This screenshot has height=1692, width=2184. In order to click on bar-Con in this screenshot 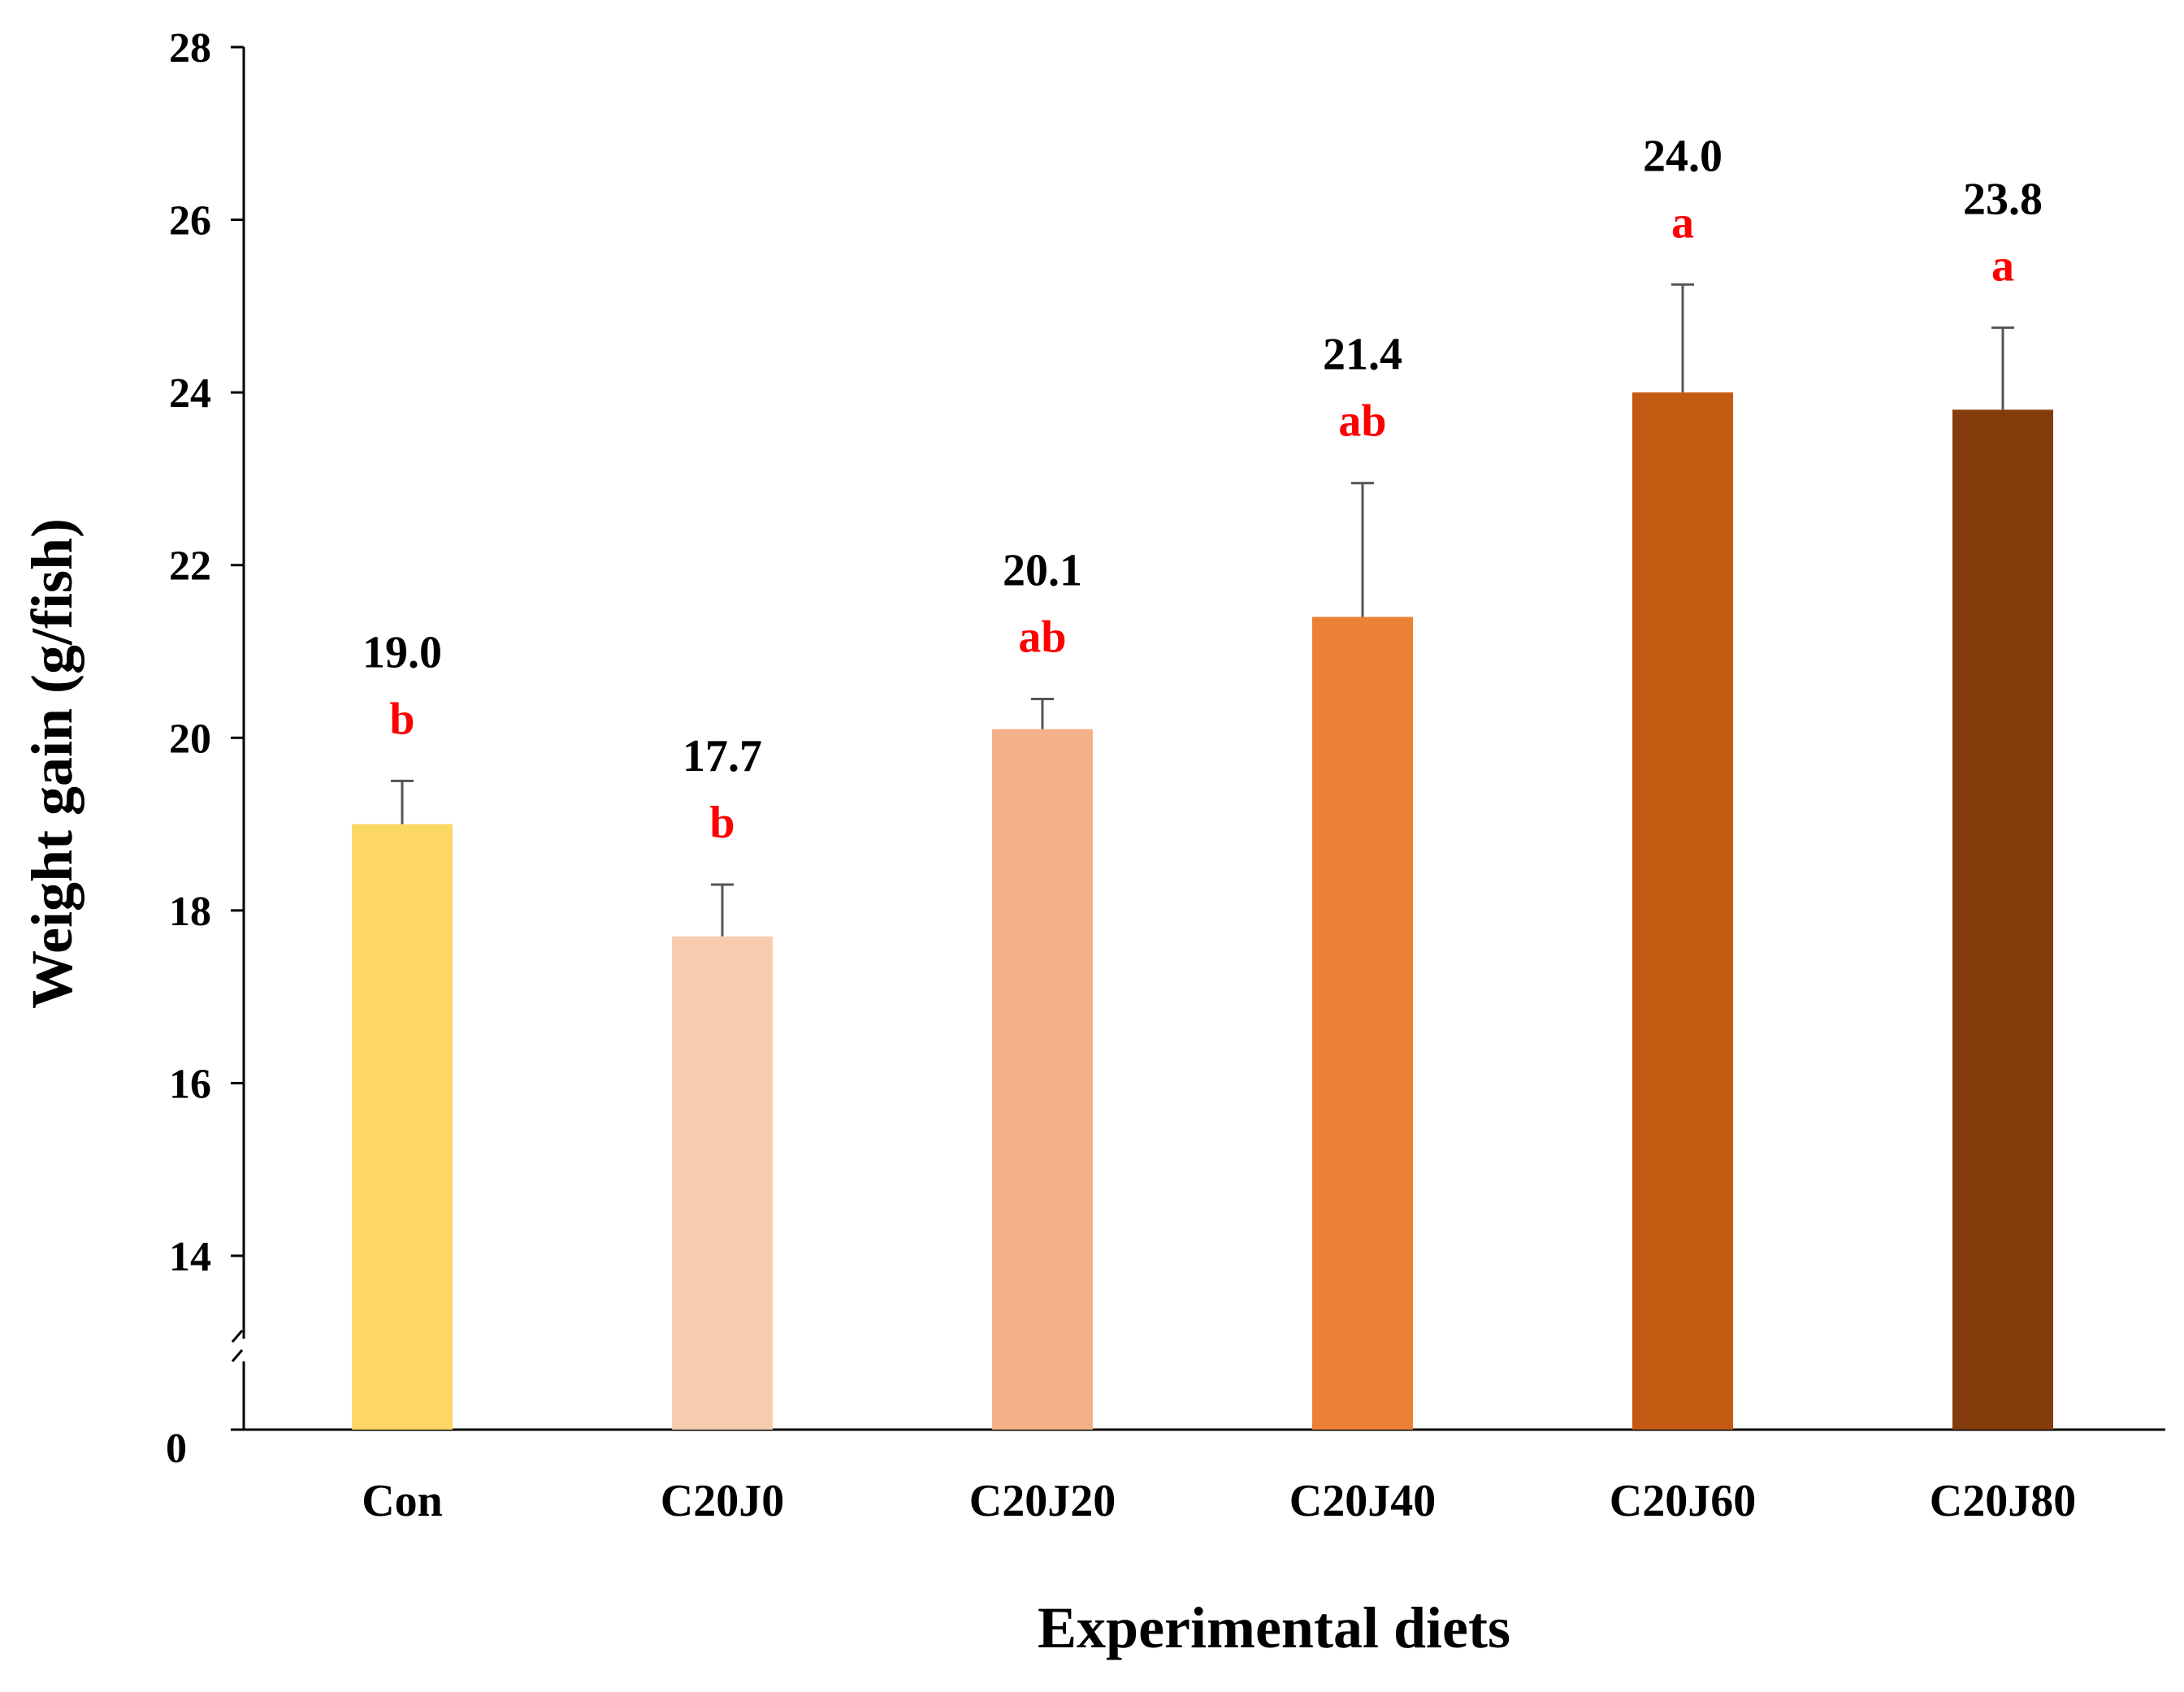, I will do `click(402, 1127)`.